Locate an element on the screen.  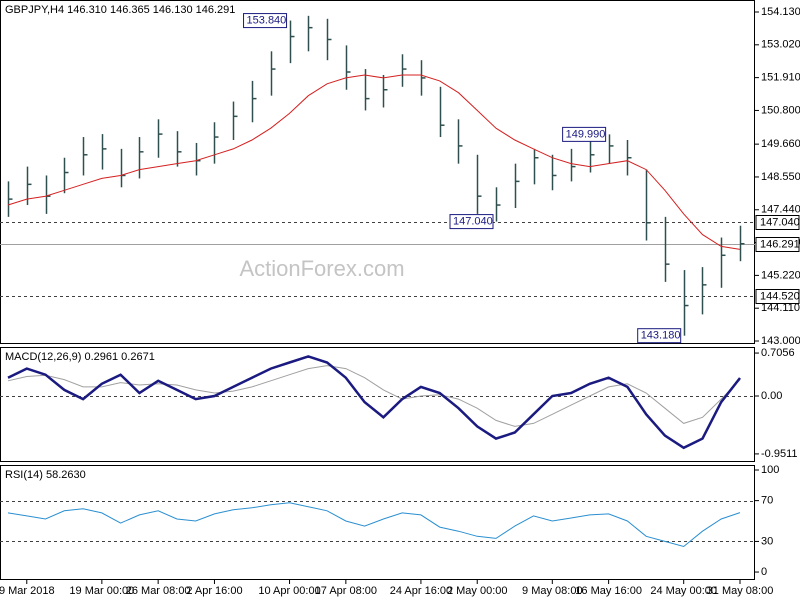
level-label: 144.520 is located at coordinates (780, 296).